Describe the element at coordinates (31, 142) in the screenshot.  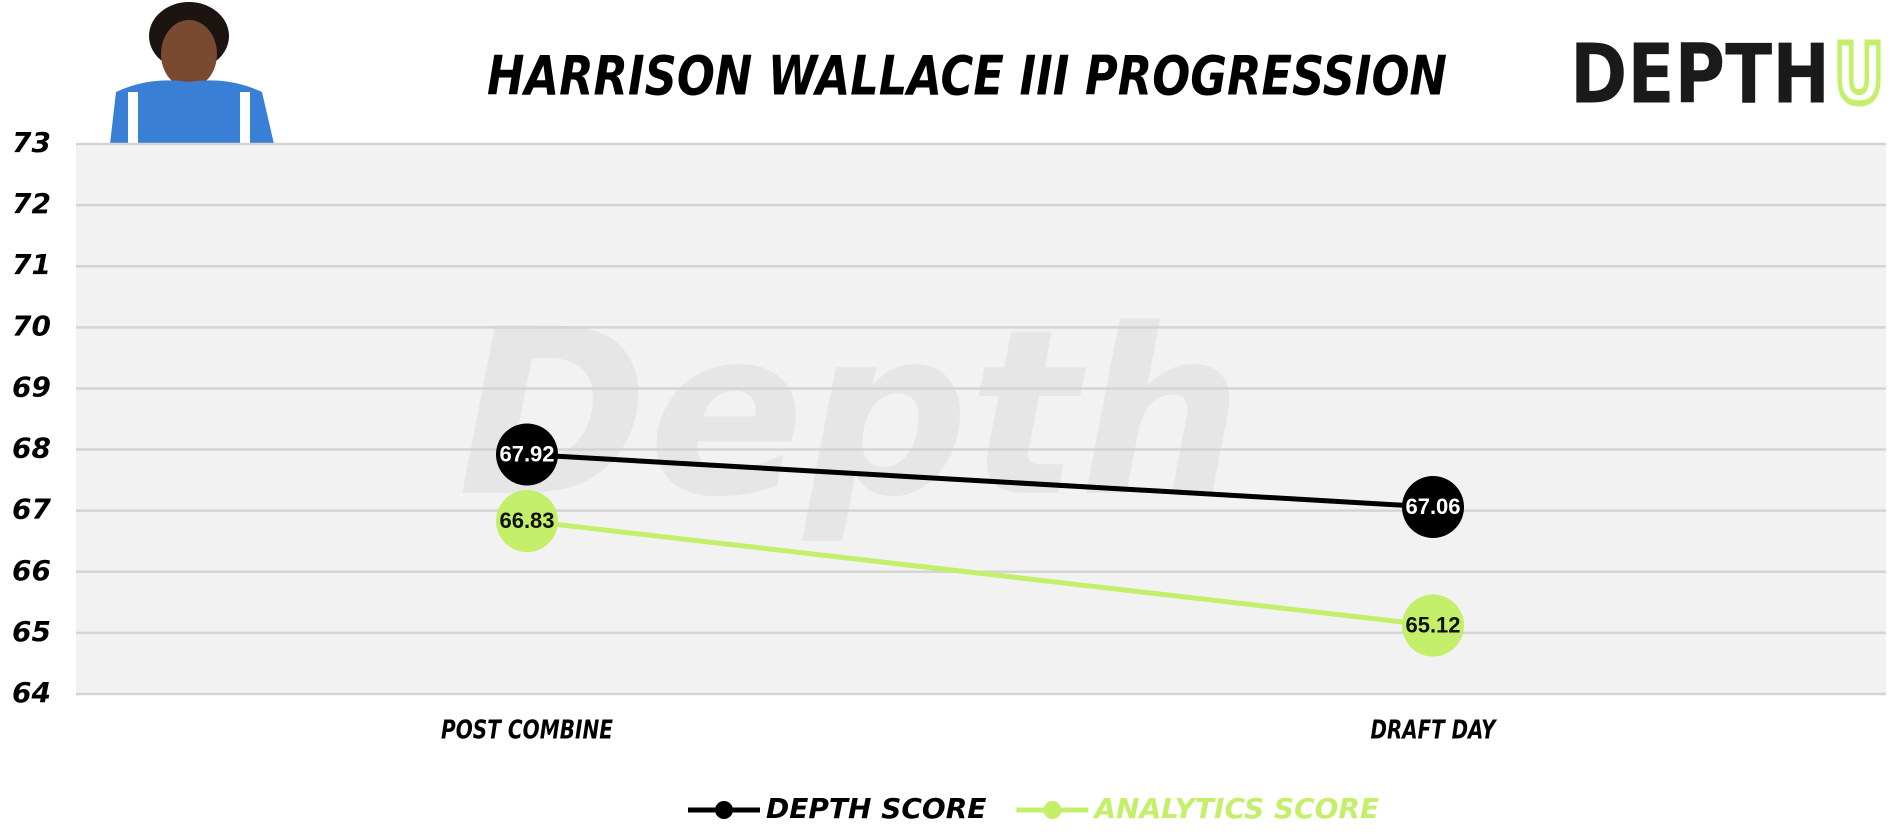
I see `y-tick-label: 73` at that location.